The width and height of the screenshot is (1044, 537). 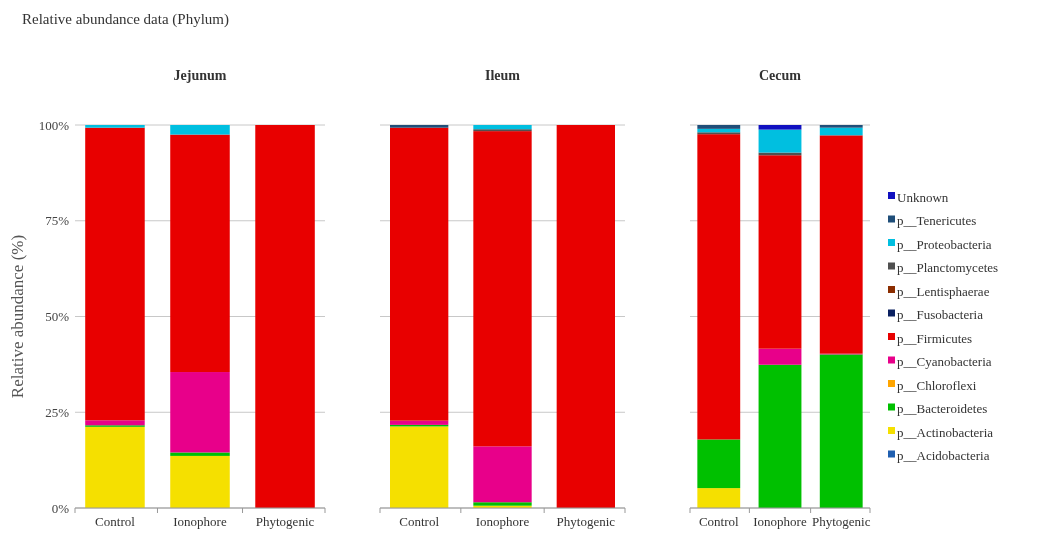 I want to click on legend-label: p__Bacteroidetes, so click(x=942, y=409).